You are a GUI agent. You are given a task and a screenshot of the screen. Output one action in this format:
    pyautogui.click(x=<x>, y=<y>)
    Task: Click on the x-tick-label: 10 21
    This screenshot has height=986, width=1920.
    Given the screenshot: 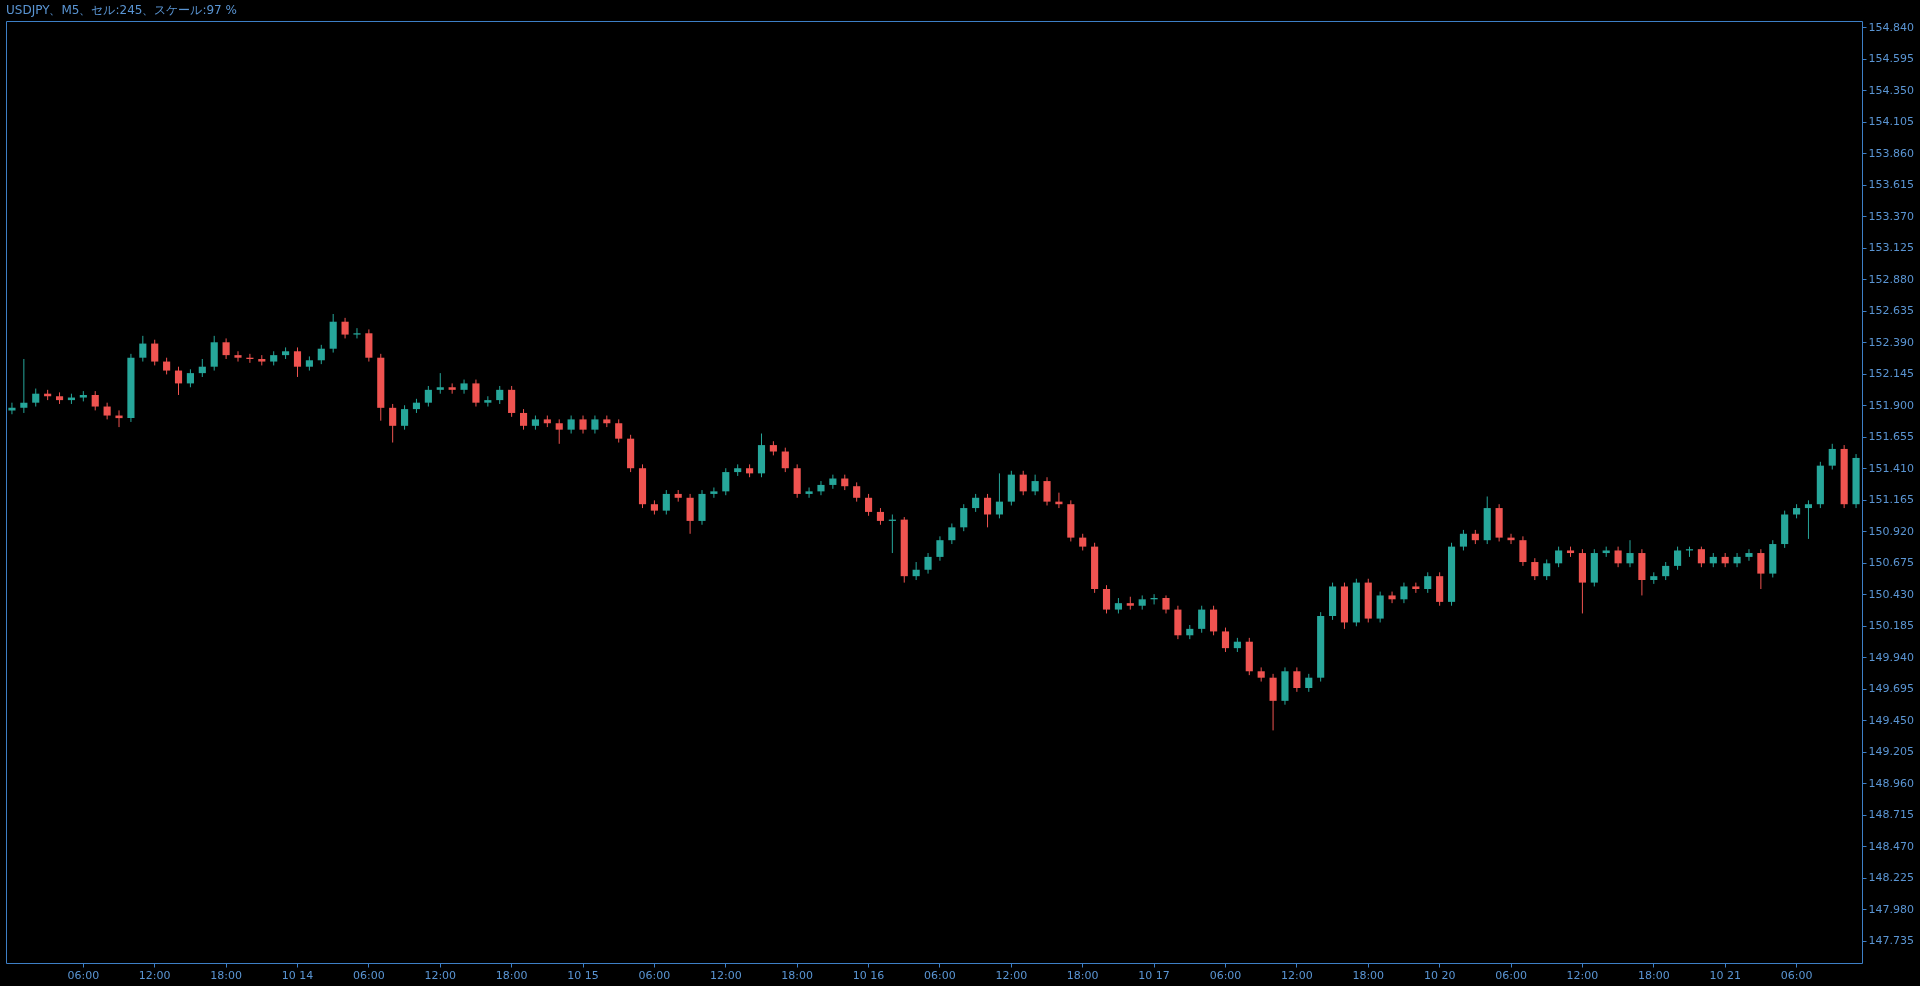 What is the action you would take?
    pyautogui.click(x=1725, y=975)
    